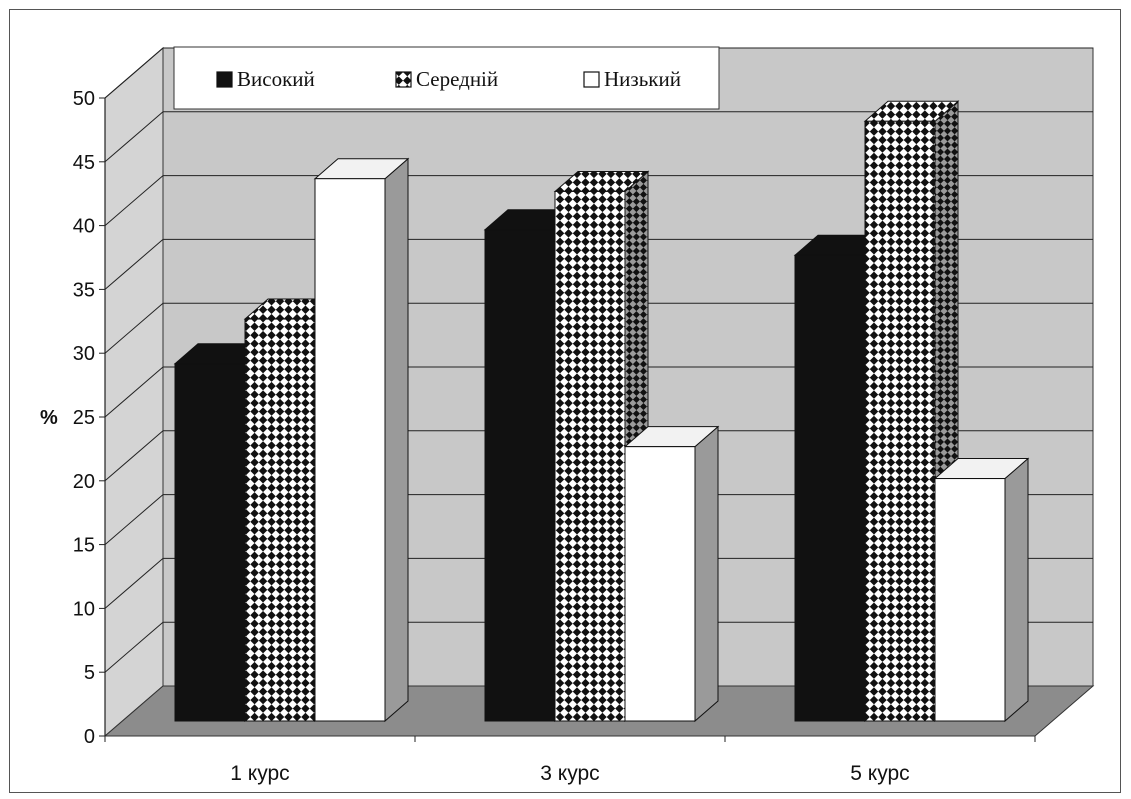 The height and width of the screenshot is (799, 1131). What do you see at coordinates (84, 482) in the screenshot?
I see `y-tick-label: 20` at bounding box center [84, 482].